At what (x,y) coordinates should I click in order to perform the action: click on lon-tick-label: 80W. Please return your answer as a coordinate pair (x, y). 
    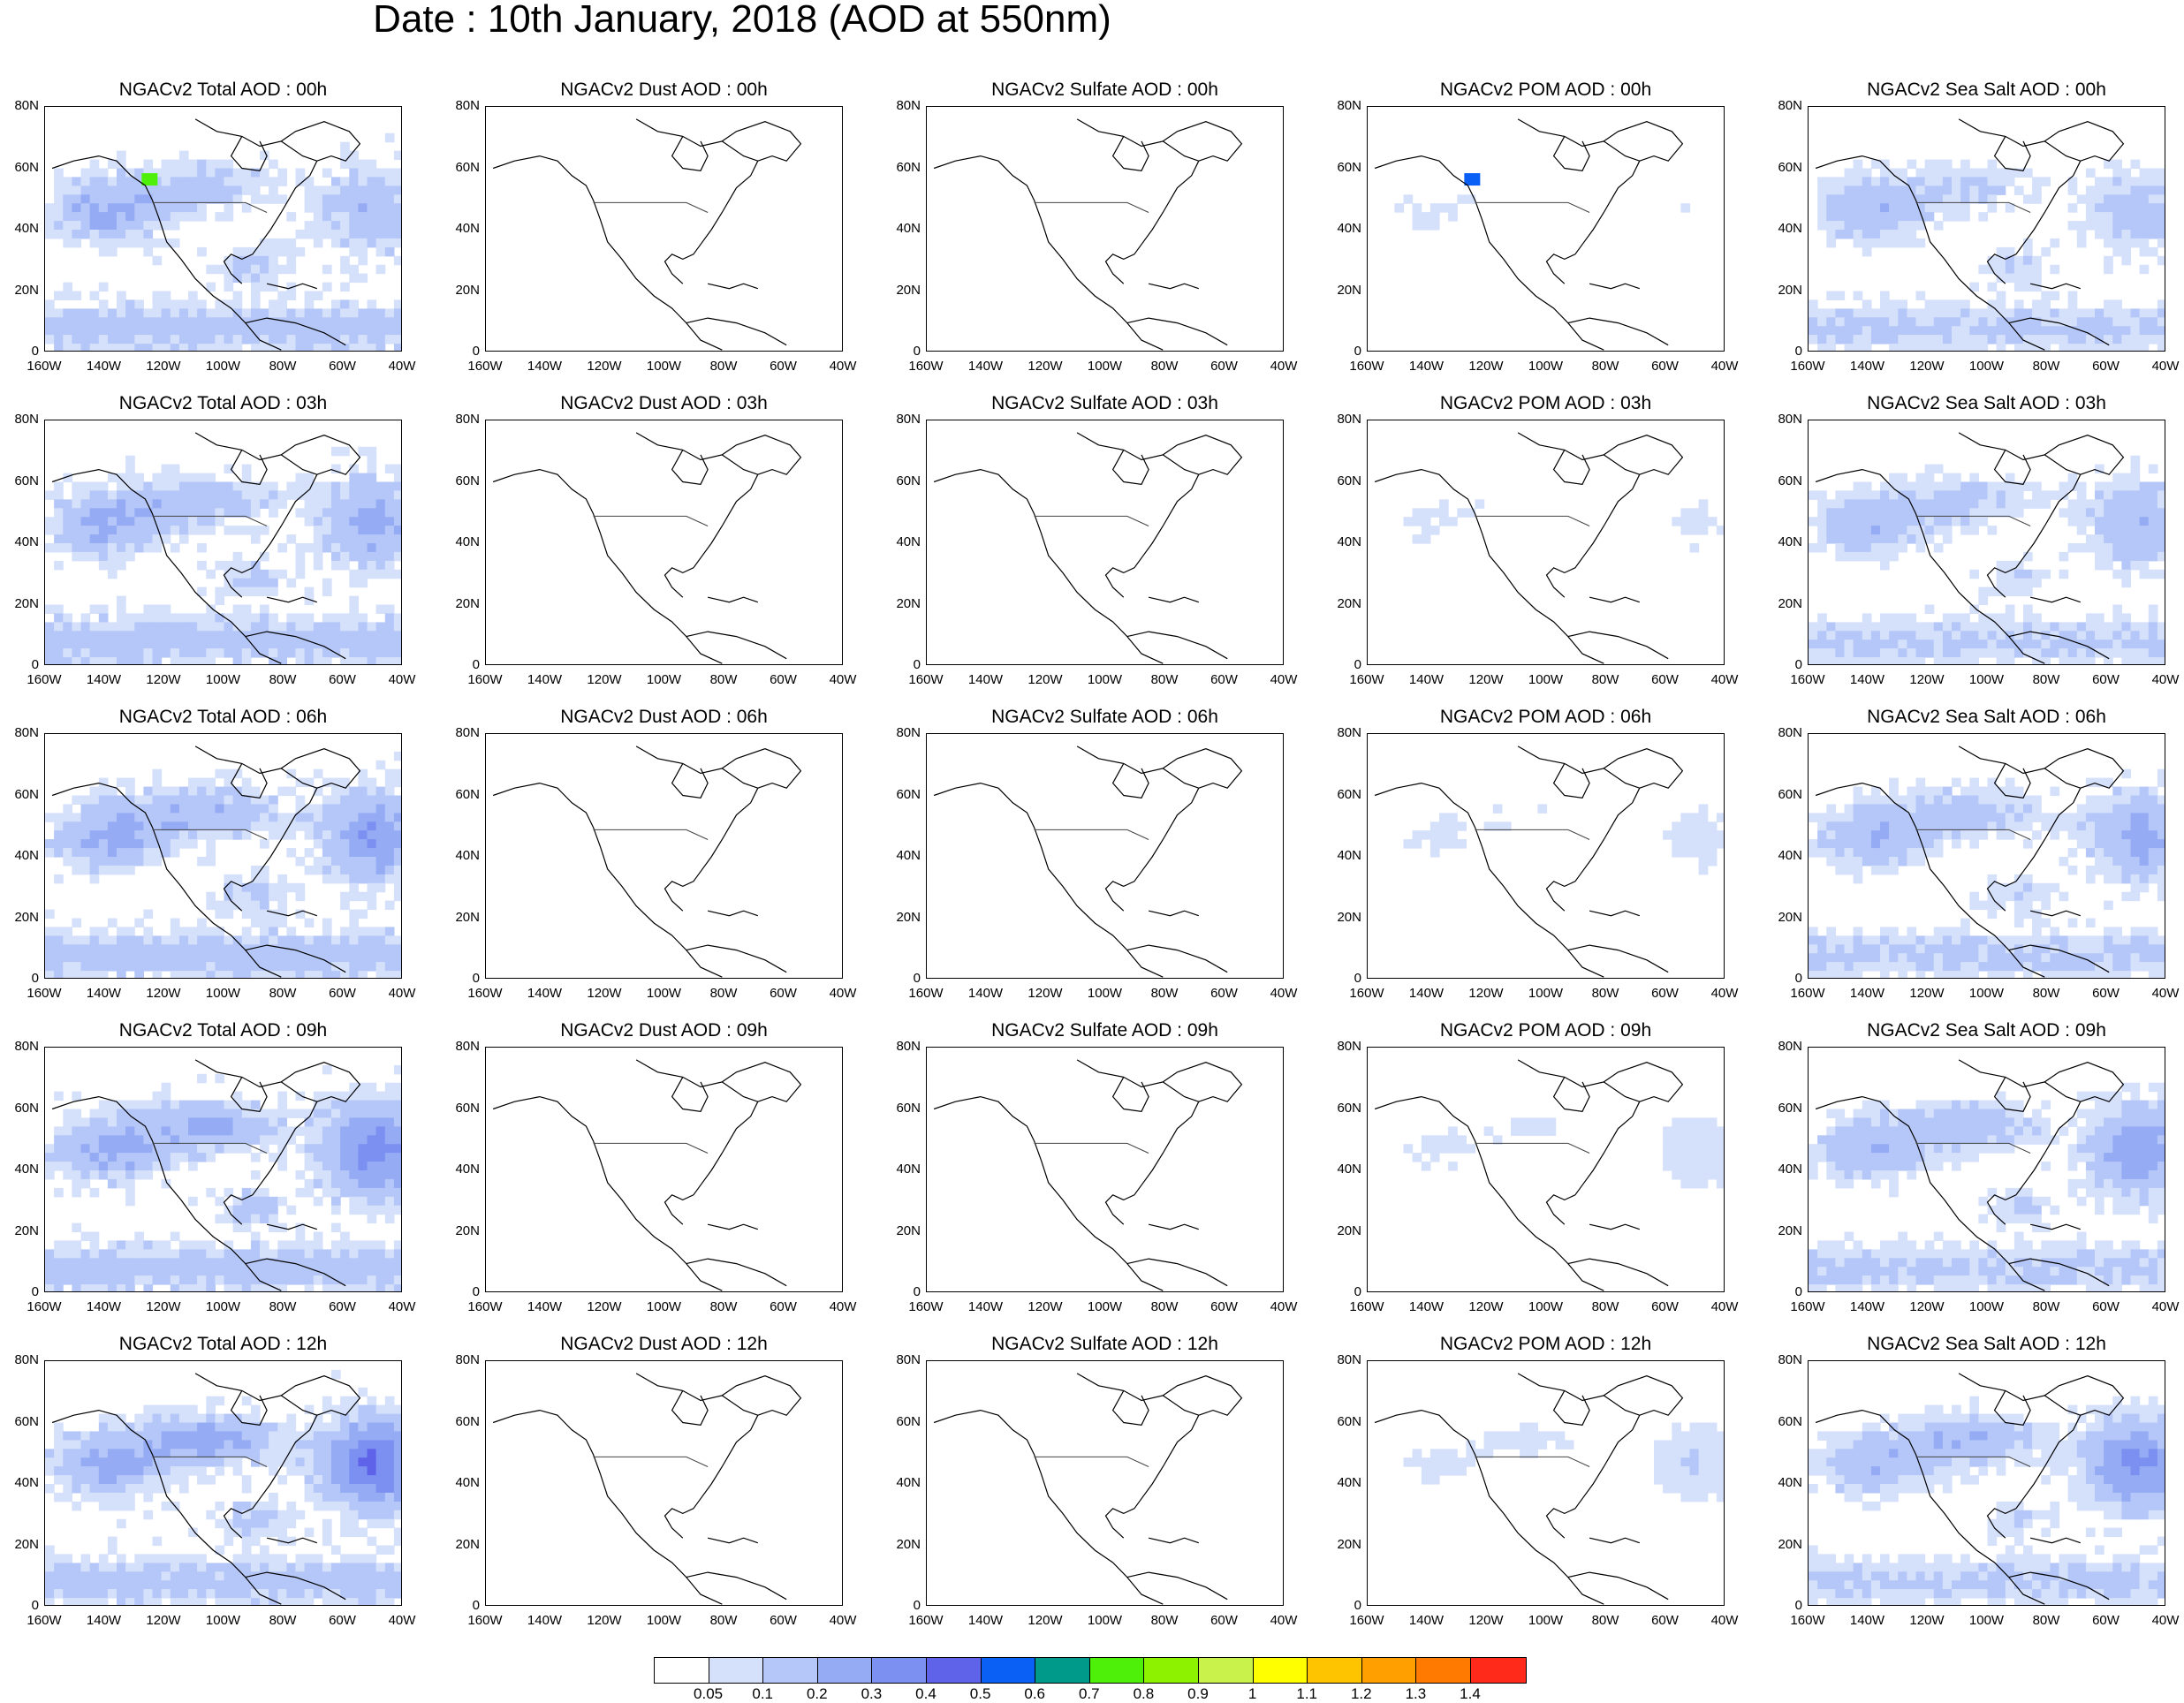
    Looking at the image, I should click on (1164, 994).